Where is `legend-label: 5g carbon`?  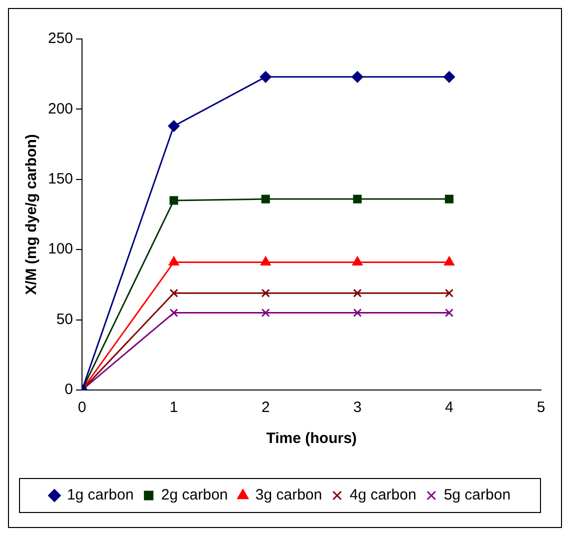
legend-label: 5g carbon is located at coordinates (477, 495).